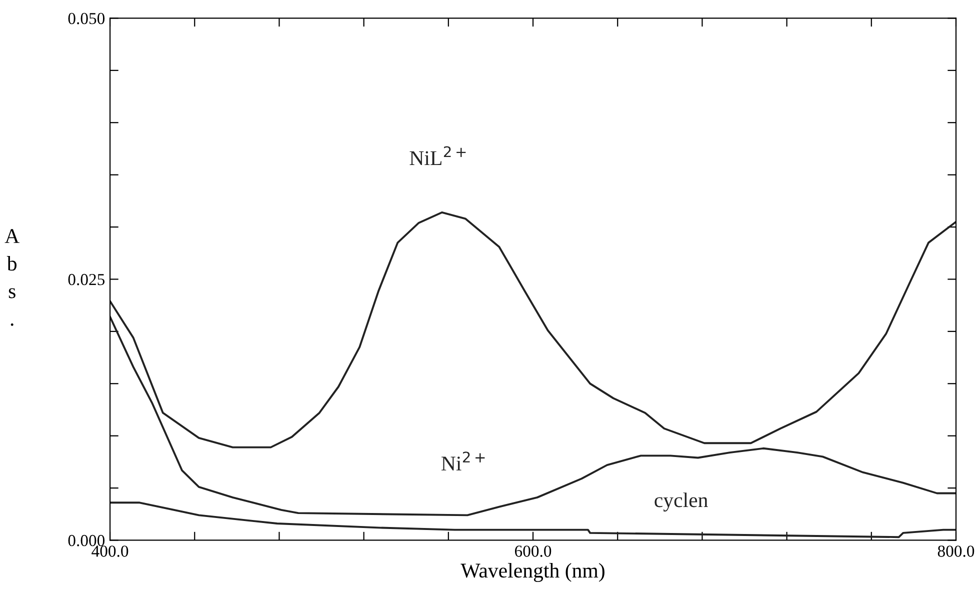 This screenshot has height=607, width=978. What do you see at coordinates (463, 461) in the screenshot?
I see `series-label: Ni$^{2+}$` at bounding box center [463, 461].